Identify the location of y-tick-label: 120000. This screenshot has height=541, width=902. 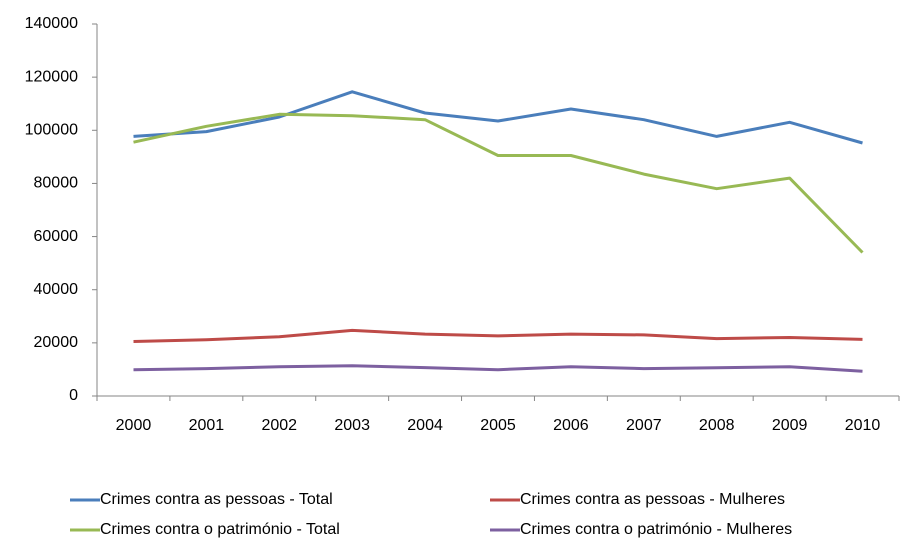
(51, 76).